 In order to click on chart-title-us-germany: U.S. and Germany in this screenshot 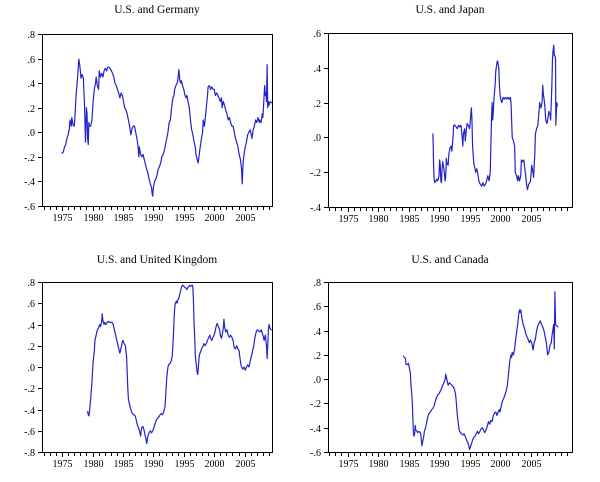, I will do `click(157, 10)`.